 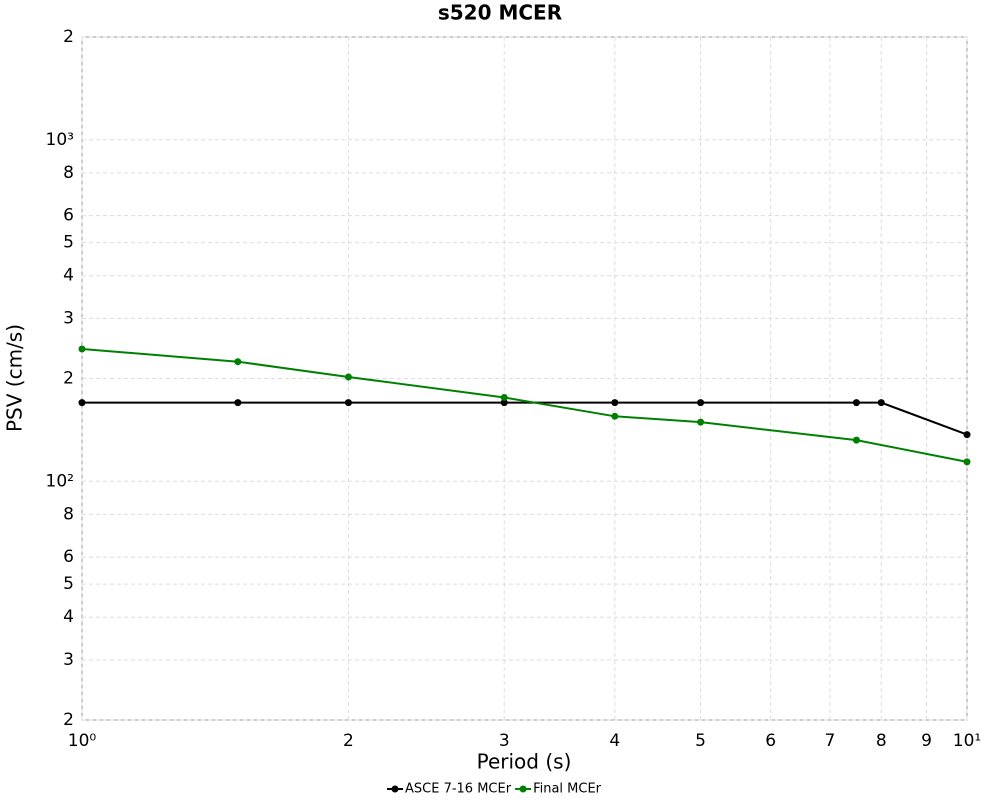 What do you see at coordinates (504, 741) in the screenshot?
I see `x-tick-label: 3` at bounding box center [504, 741].